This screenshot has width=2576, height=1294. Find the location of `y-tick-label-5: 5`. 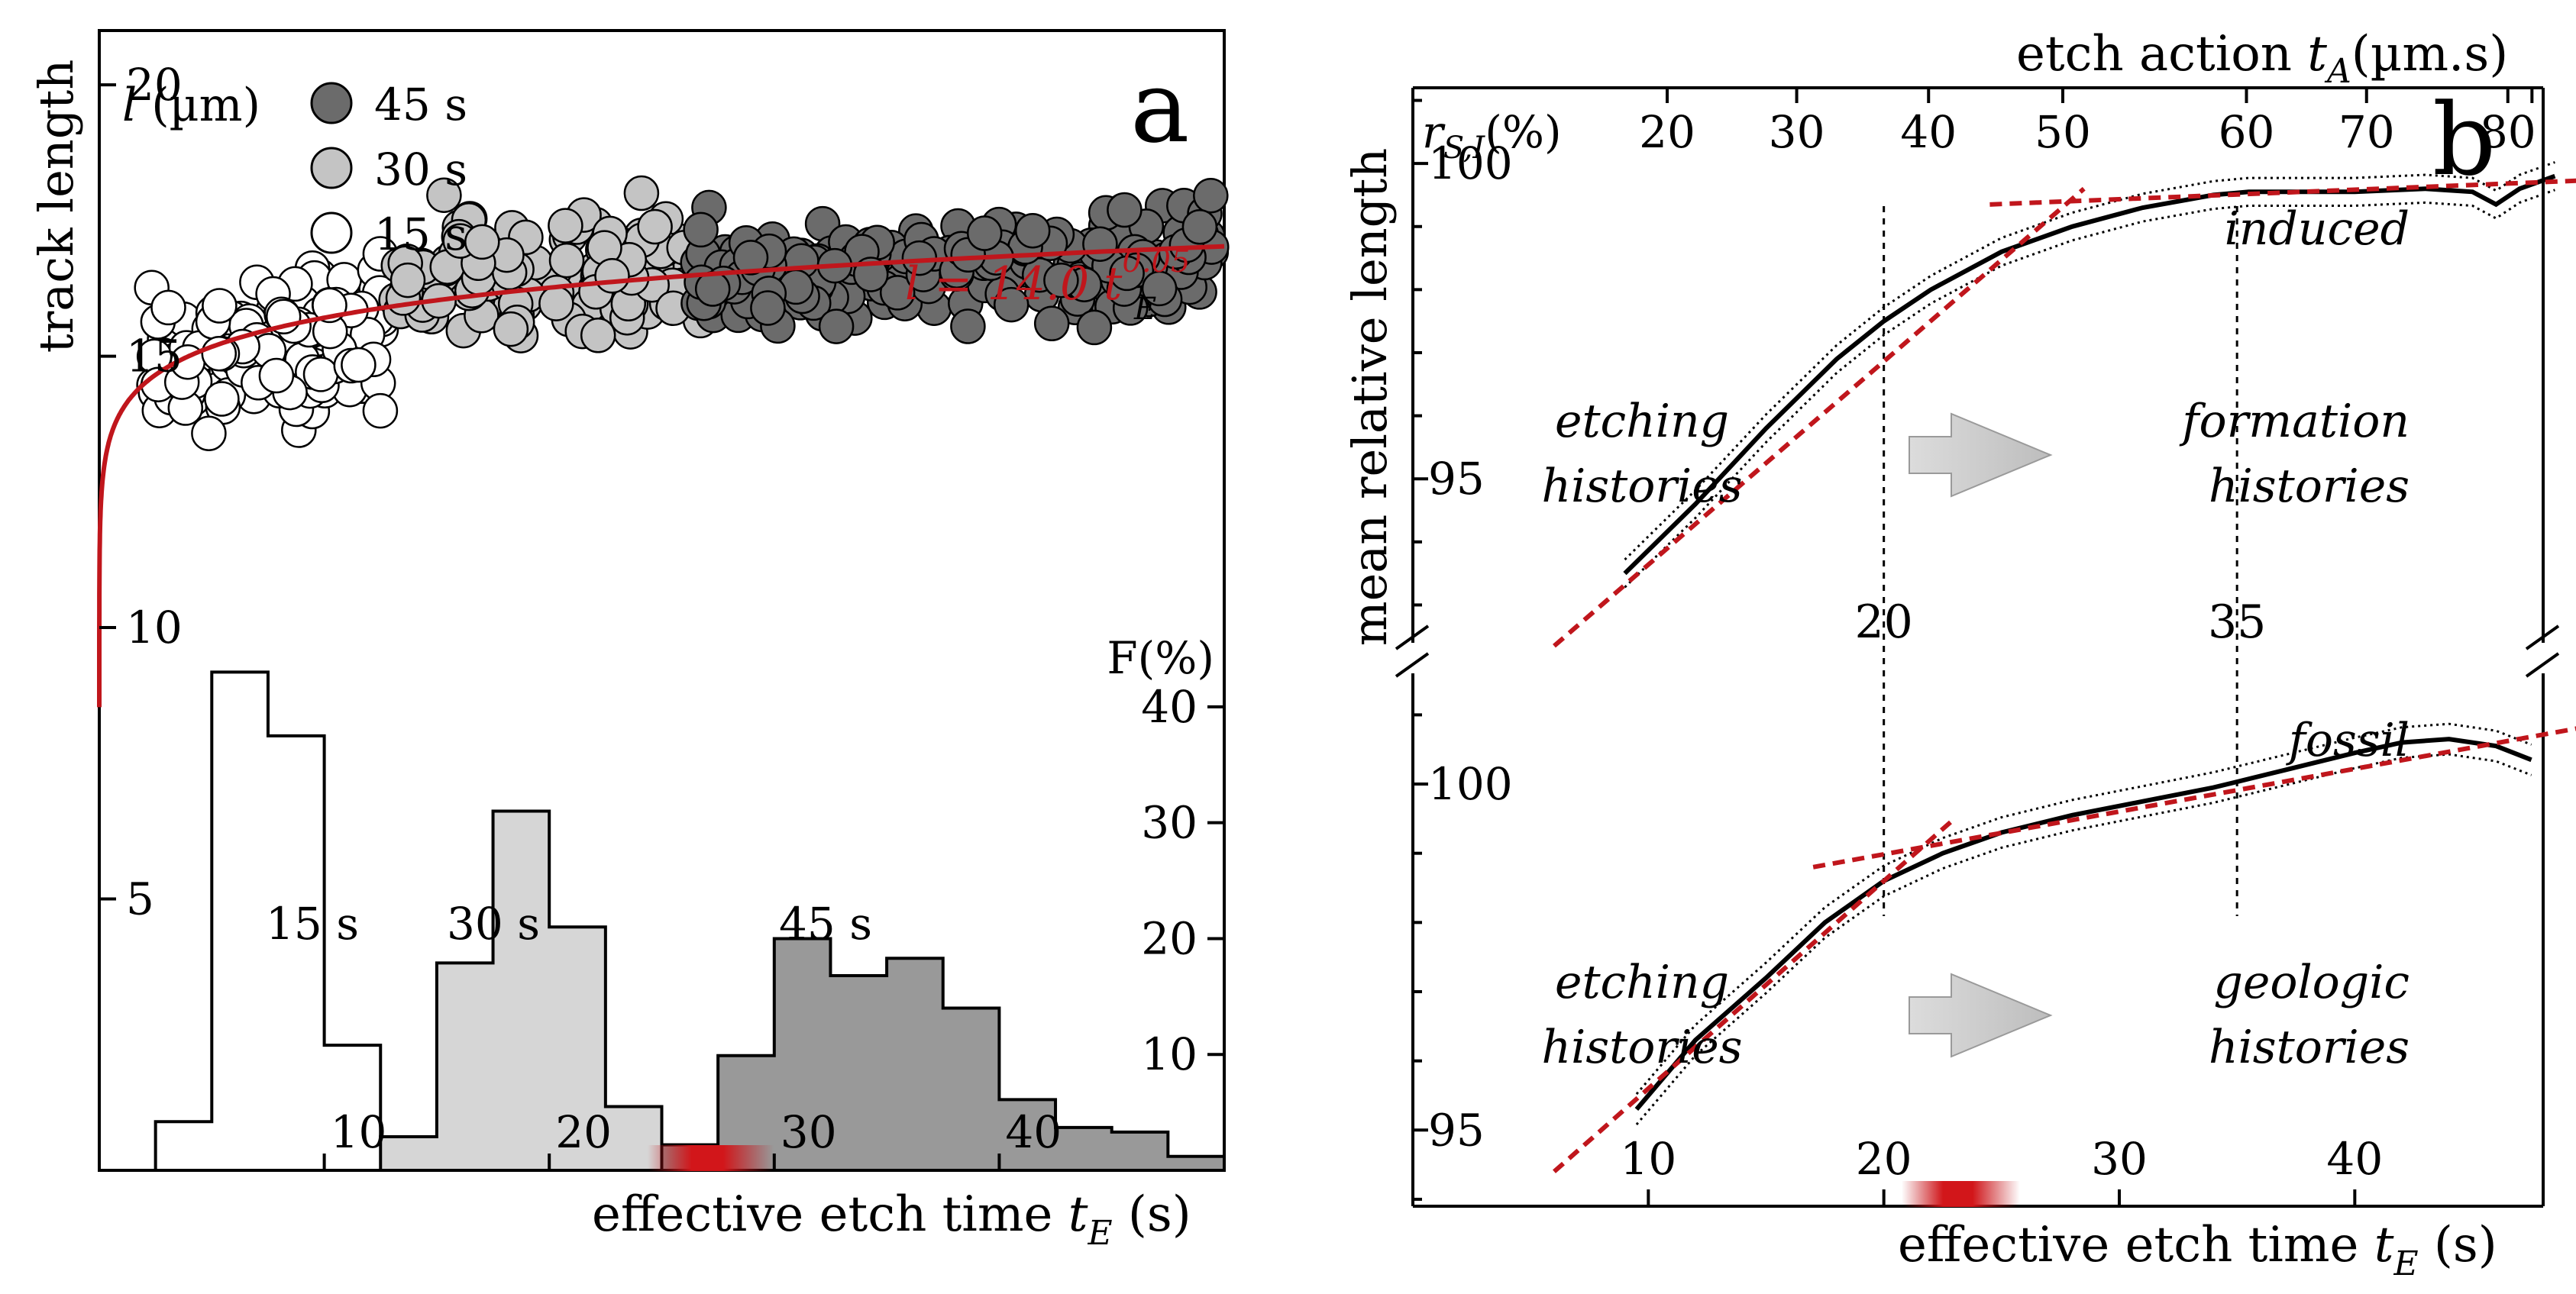

y-tick-label-5: 5 is located at coordinates (140, 899).